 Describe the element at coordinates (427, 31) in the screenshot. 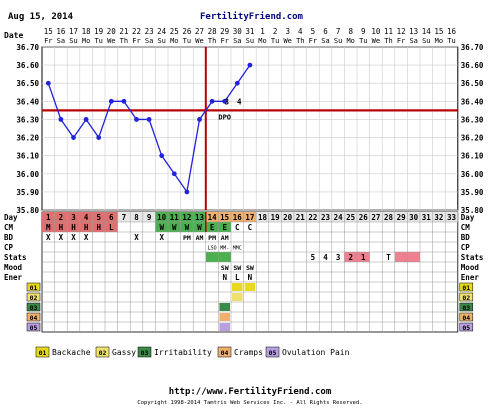

I see `date-label: 14` at that location.